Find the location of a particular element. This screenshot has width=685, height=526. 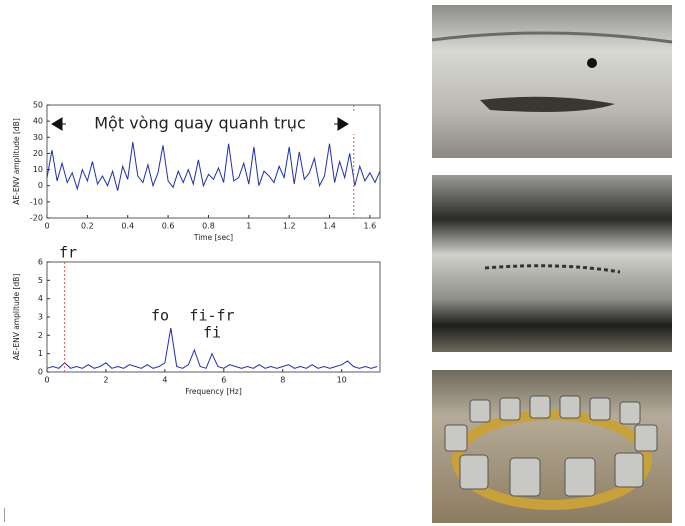

peak-label: fi-fr is located at coordinates (211, 316).